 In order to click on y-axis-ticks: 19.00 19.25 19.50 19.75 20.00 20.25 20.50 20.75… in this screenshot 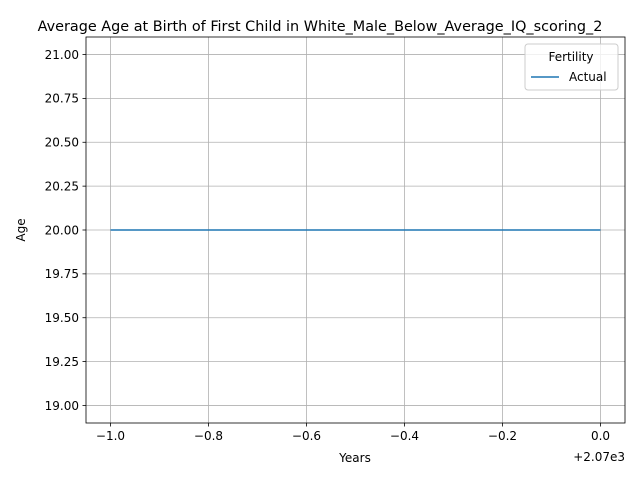, I will do `click(65, 230)`.